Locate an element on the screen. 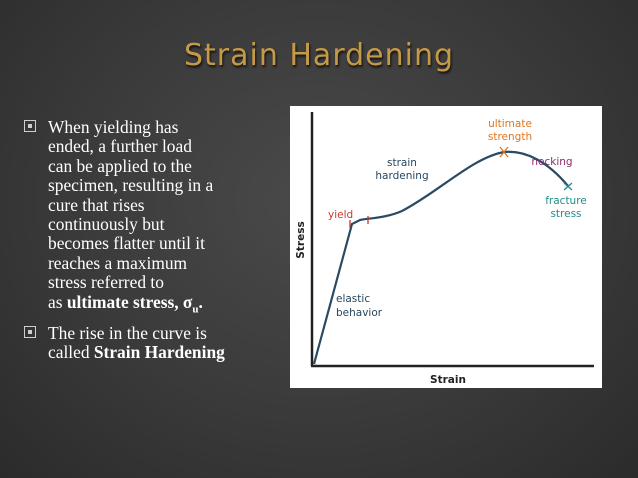 The width and height of the screenshot is (638, 478). strain-hardening-label-line-2: hardening is located at coordinates (401, 176).